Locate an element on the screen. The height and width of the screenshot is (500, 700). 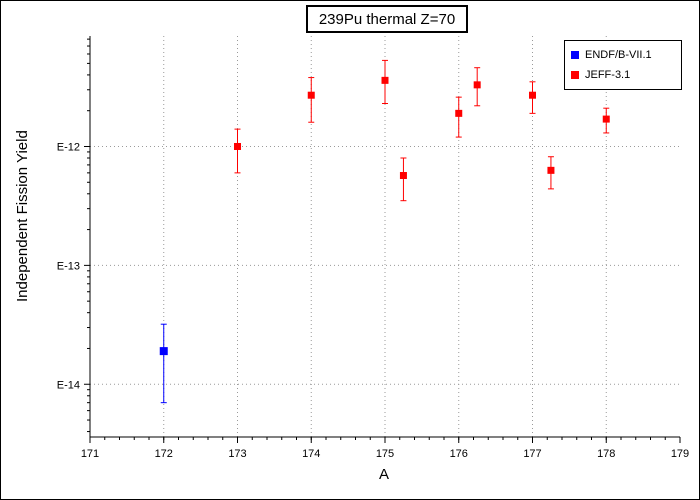
legend-entry-endf: ENDF/B-VII.1 is located at coordinates (611, 55).